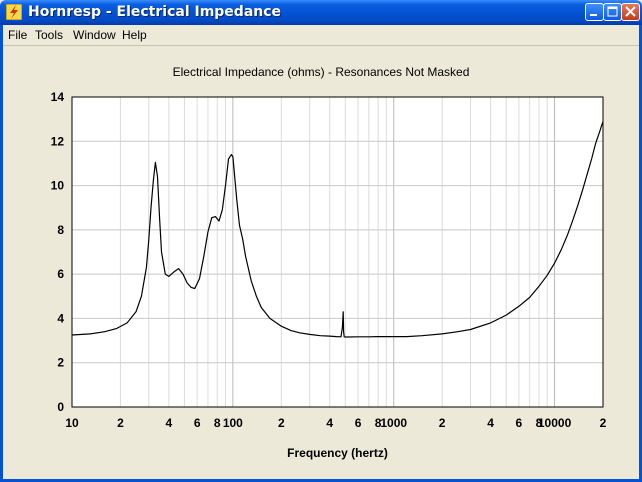  Describe the element at coordinates (321, 480) in the screenshot. I see `window-border-bottom` at that location.